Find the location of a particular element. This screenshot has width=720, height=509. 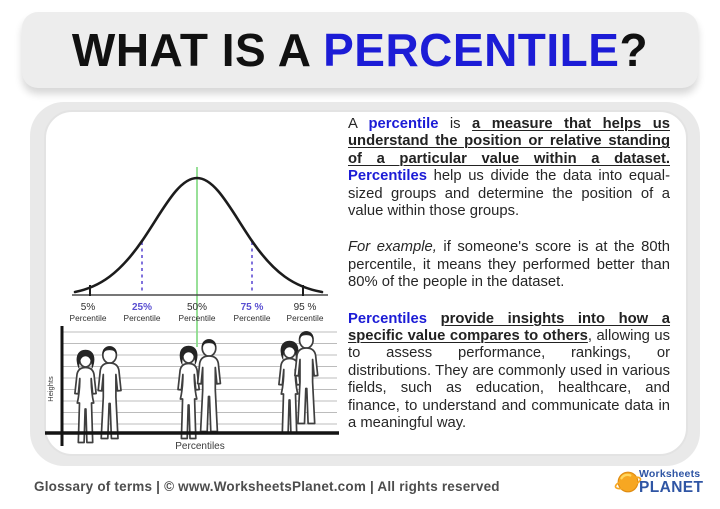

text-segment: PERCENTILE is located at coordinates (471, 50).